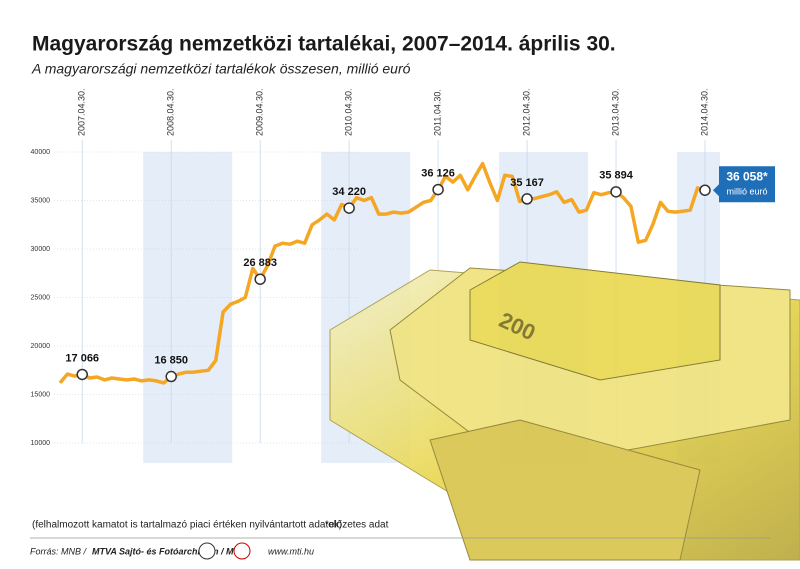 This screenshot has height=569, width=800. I want to click on source-agency: MTVA Sajtó- és Fotóarchívum / MTI, so click(167, 551).